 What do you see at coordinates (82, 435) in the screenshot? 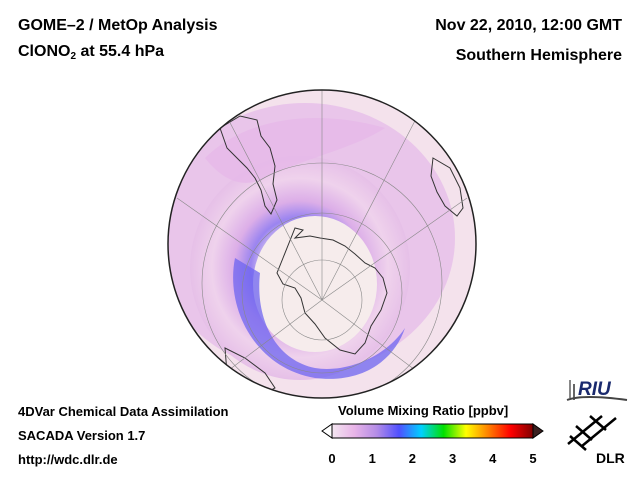
I see `model-version: SACADA Version 1.7` at bounding box center [82, 435].